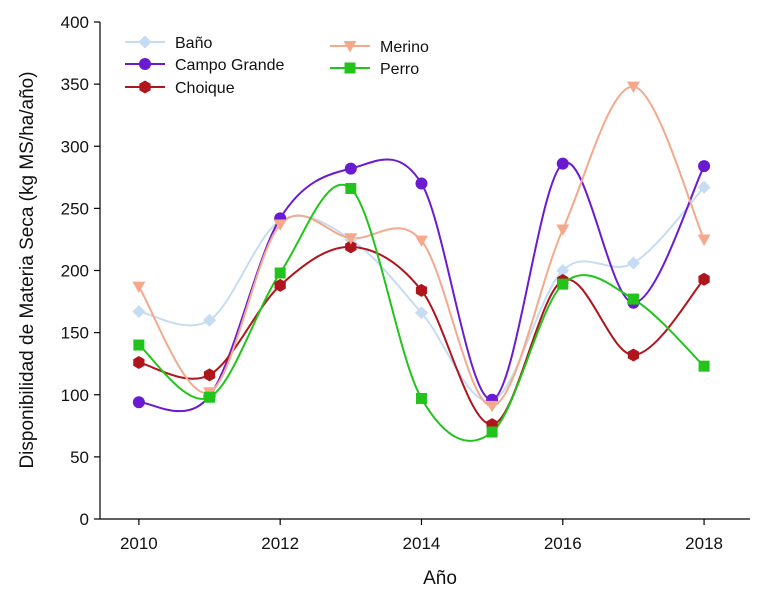 The image size is (781, 593). Describe the element at coordinates (704, 166) in the screenshot. I see `data-point-campo-grande-2018` at that location.